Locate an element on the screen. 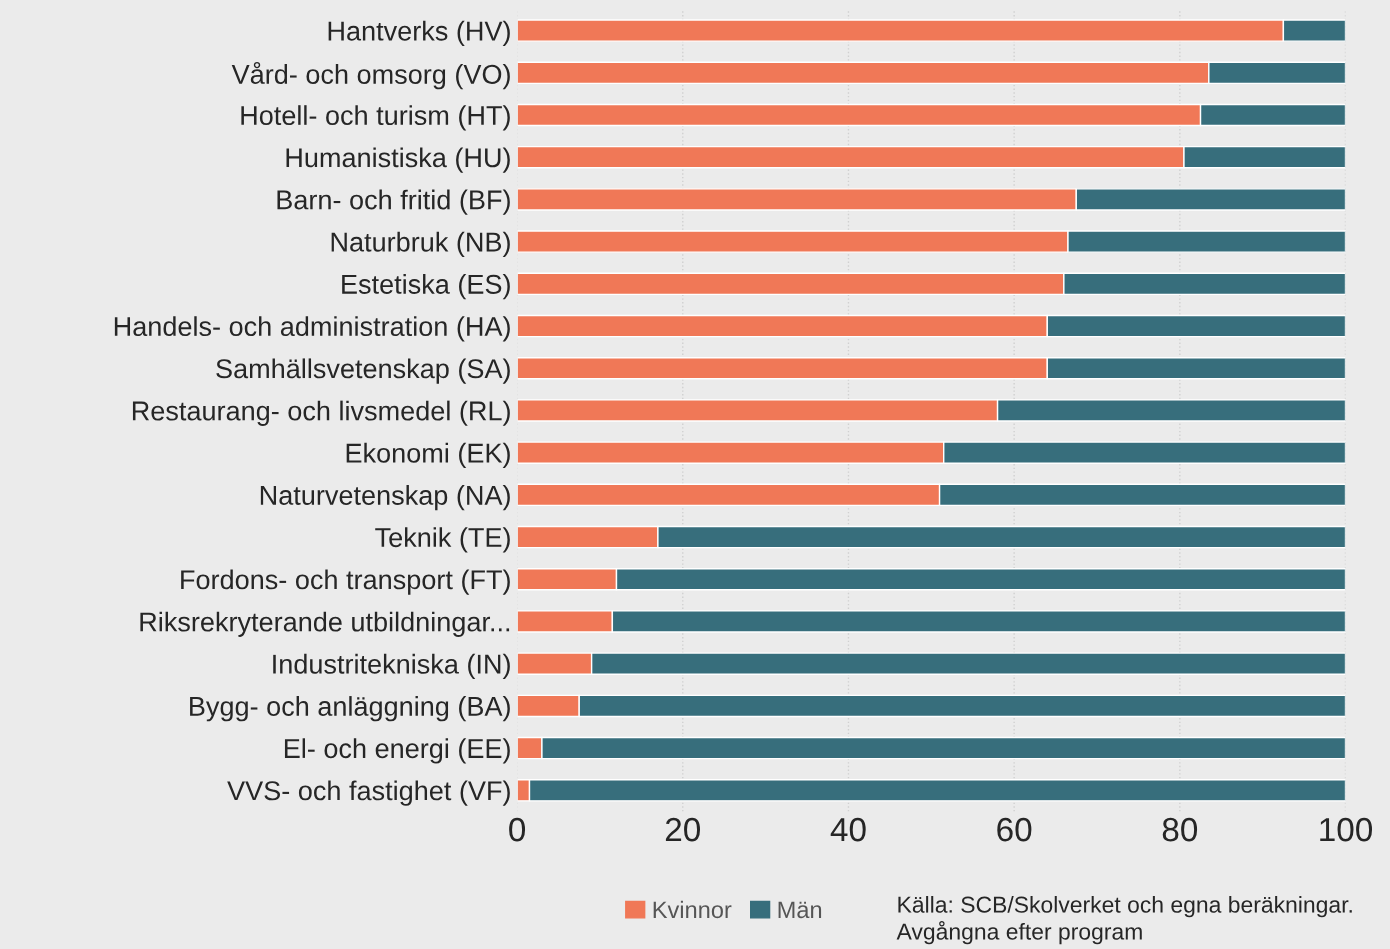 This screenshot has width=1390, height=949. y-tick-label: Humanistiska (HU) is located at coordinates (398, 160).